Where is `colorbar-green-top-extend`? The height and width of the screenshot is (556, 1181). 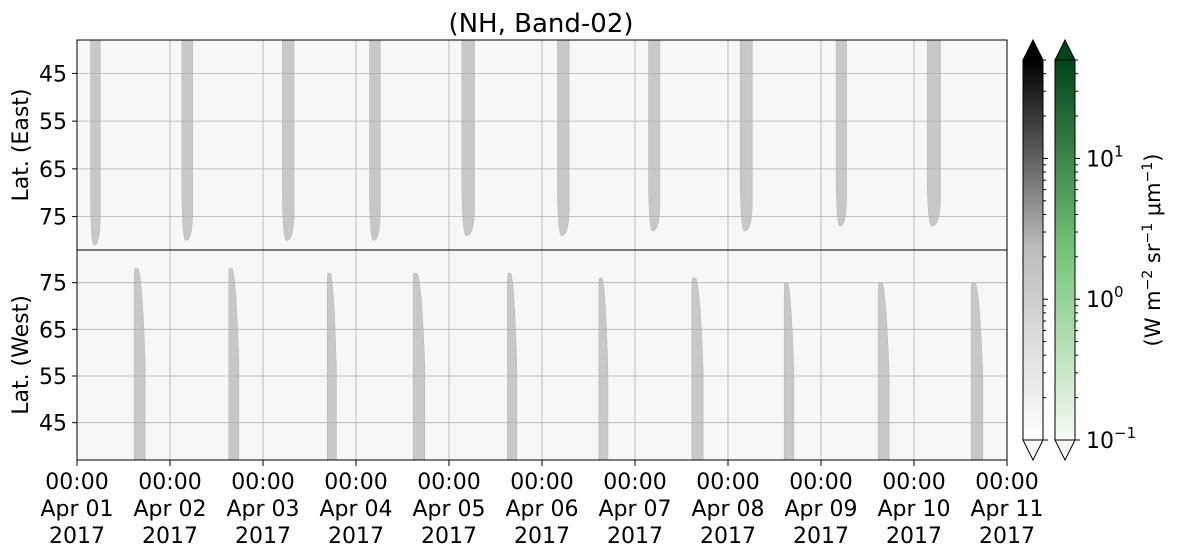 colorbar-green-top-extend is located at coordinates (1065, 49).